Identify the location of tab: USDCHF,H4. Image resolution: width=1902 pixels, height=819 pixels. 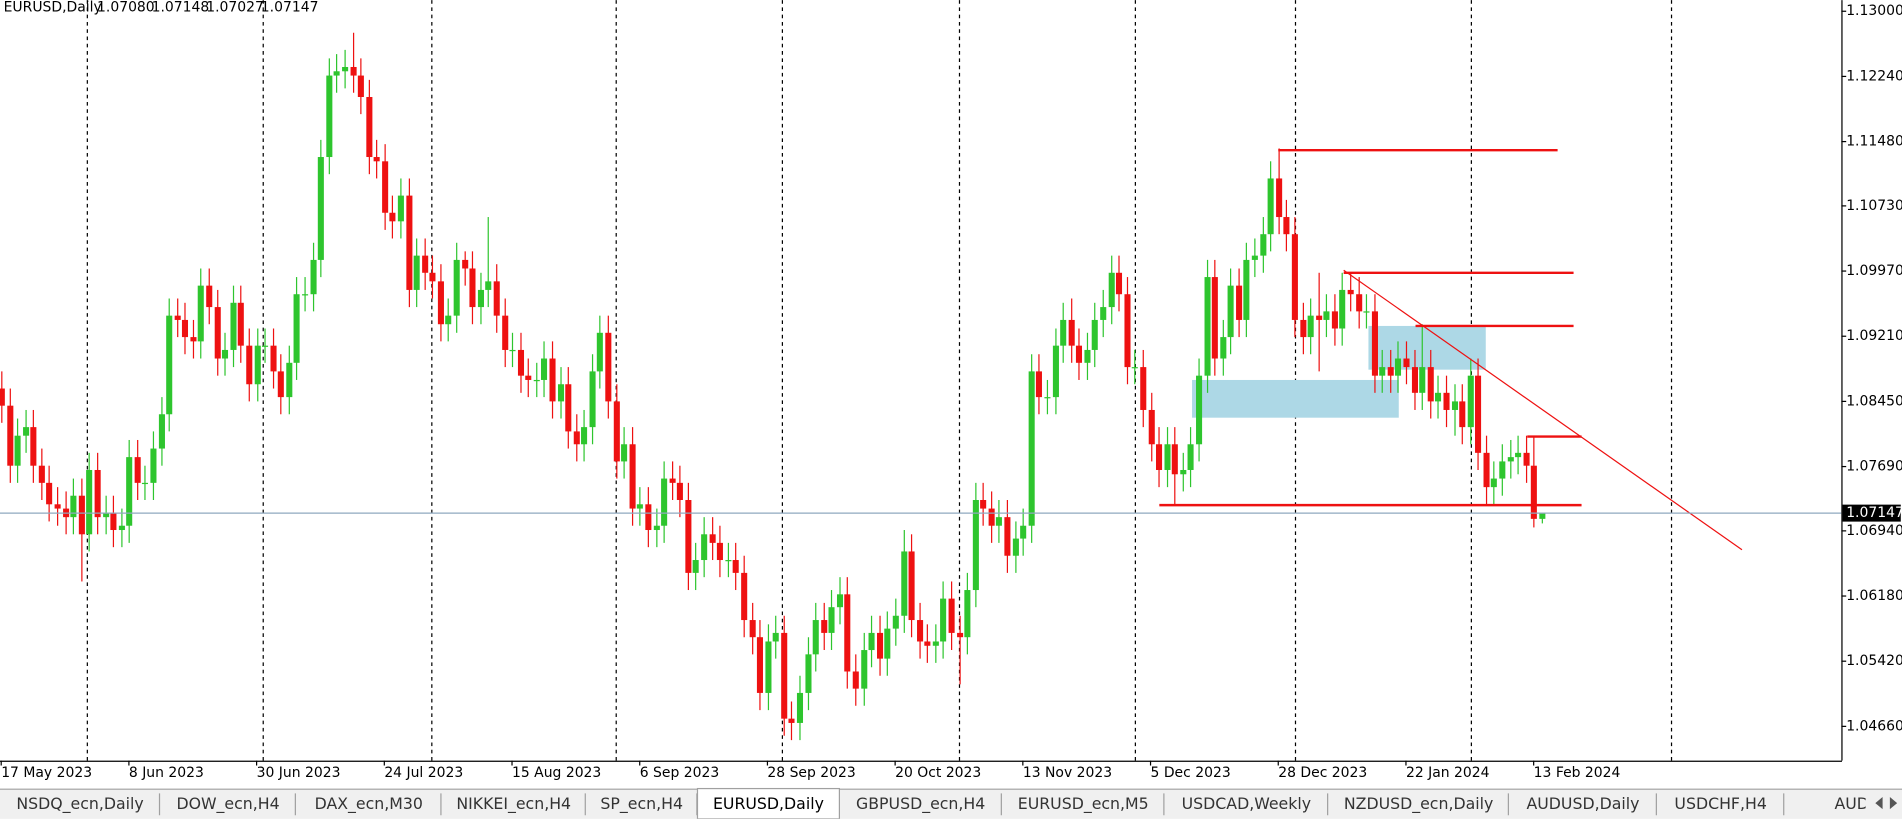
(1729, 804).